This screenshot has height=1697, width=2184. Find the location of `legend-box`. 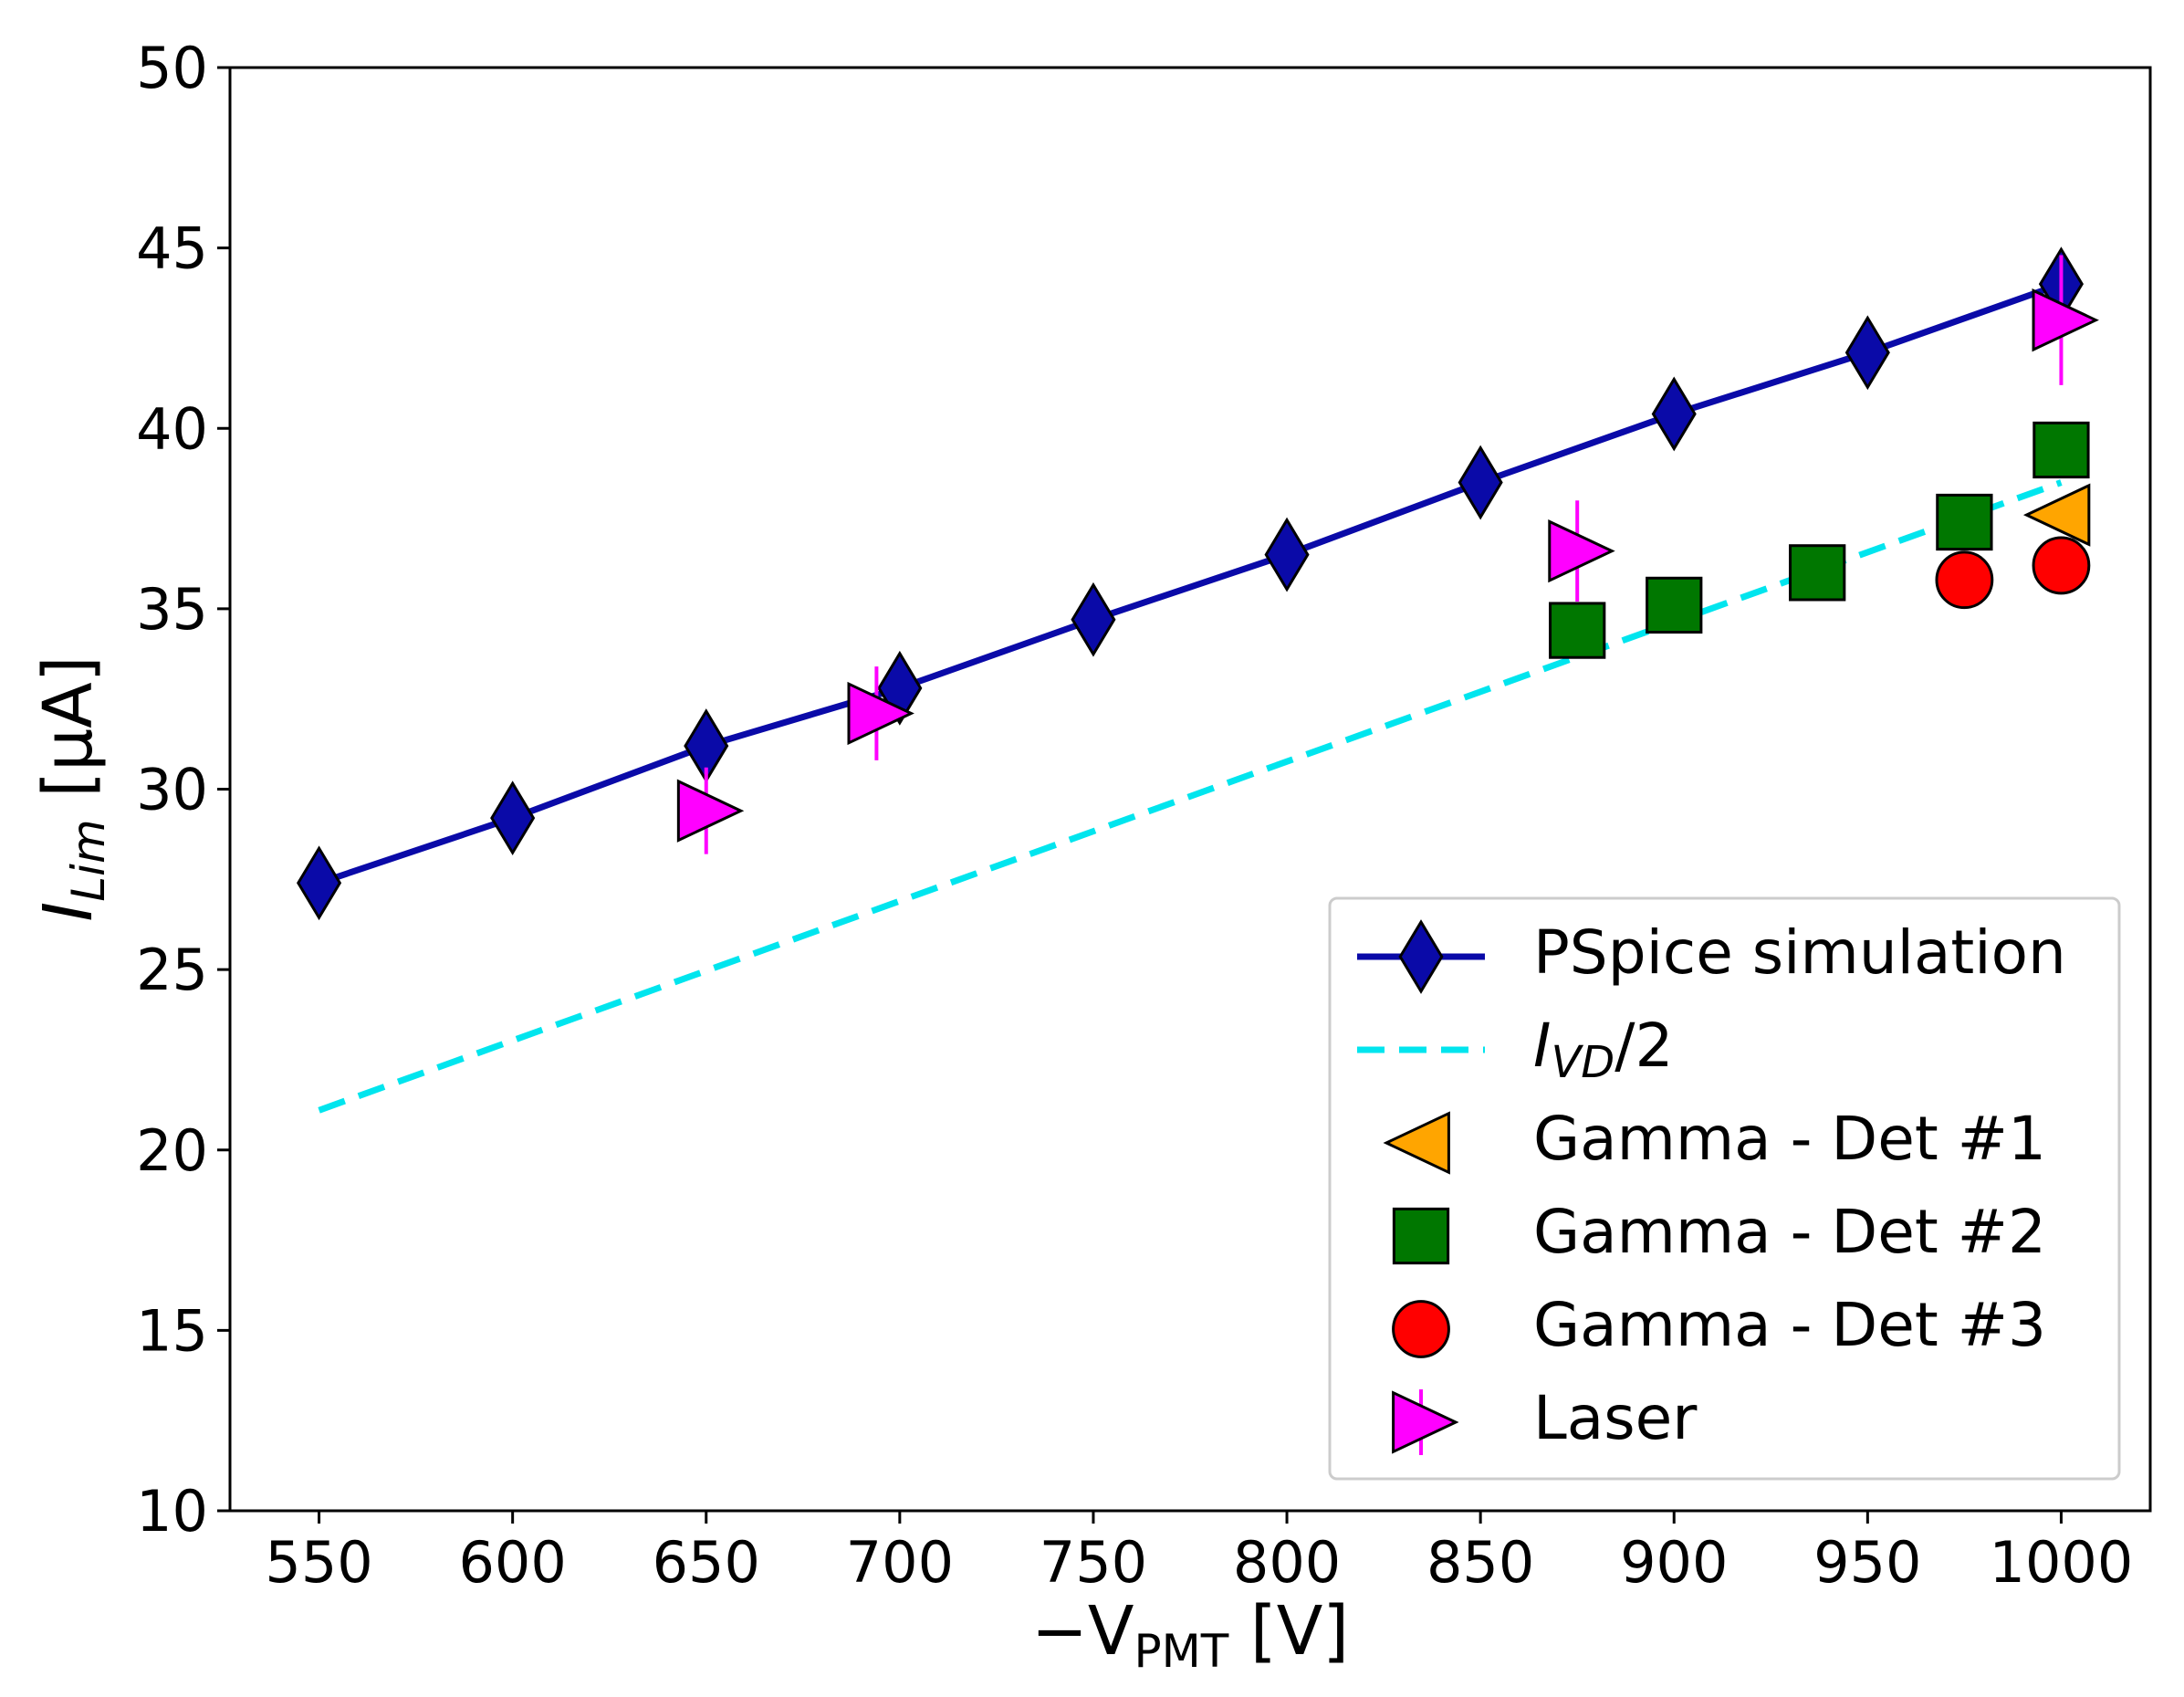

legend-box is located at coordinates (1725, 1189).